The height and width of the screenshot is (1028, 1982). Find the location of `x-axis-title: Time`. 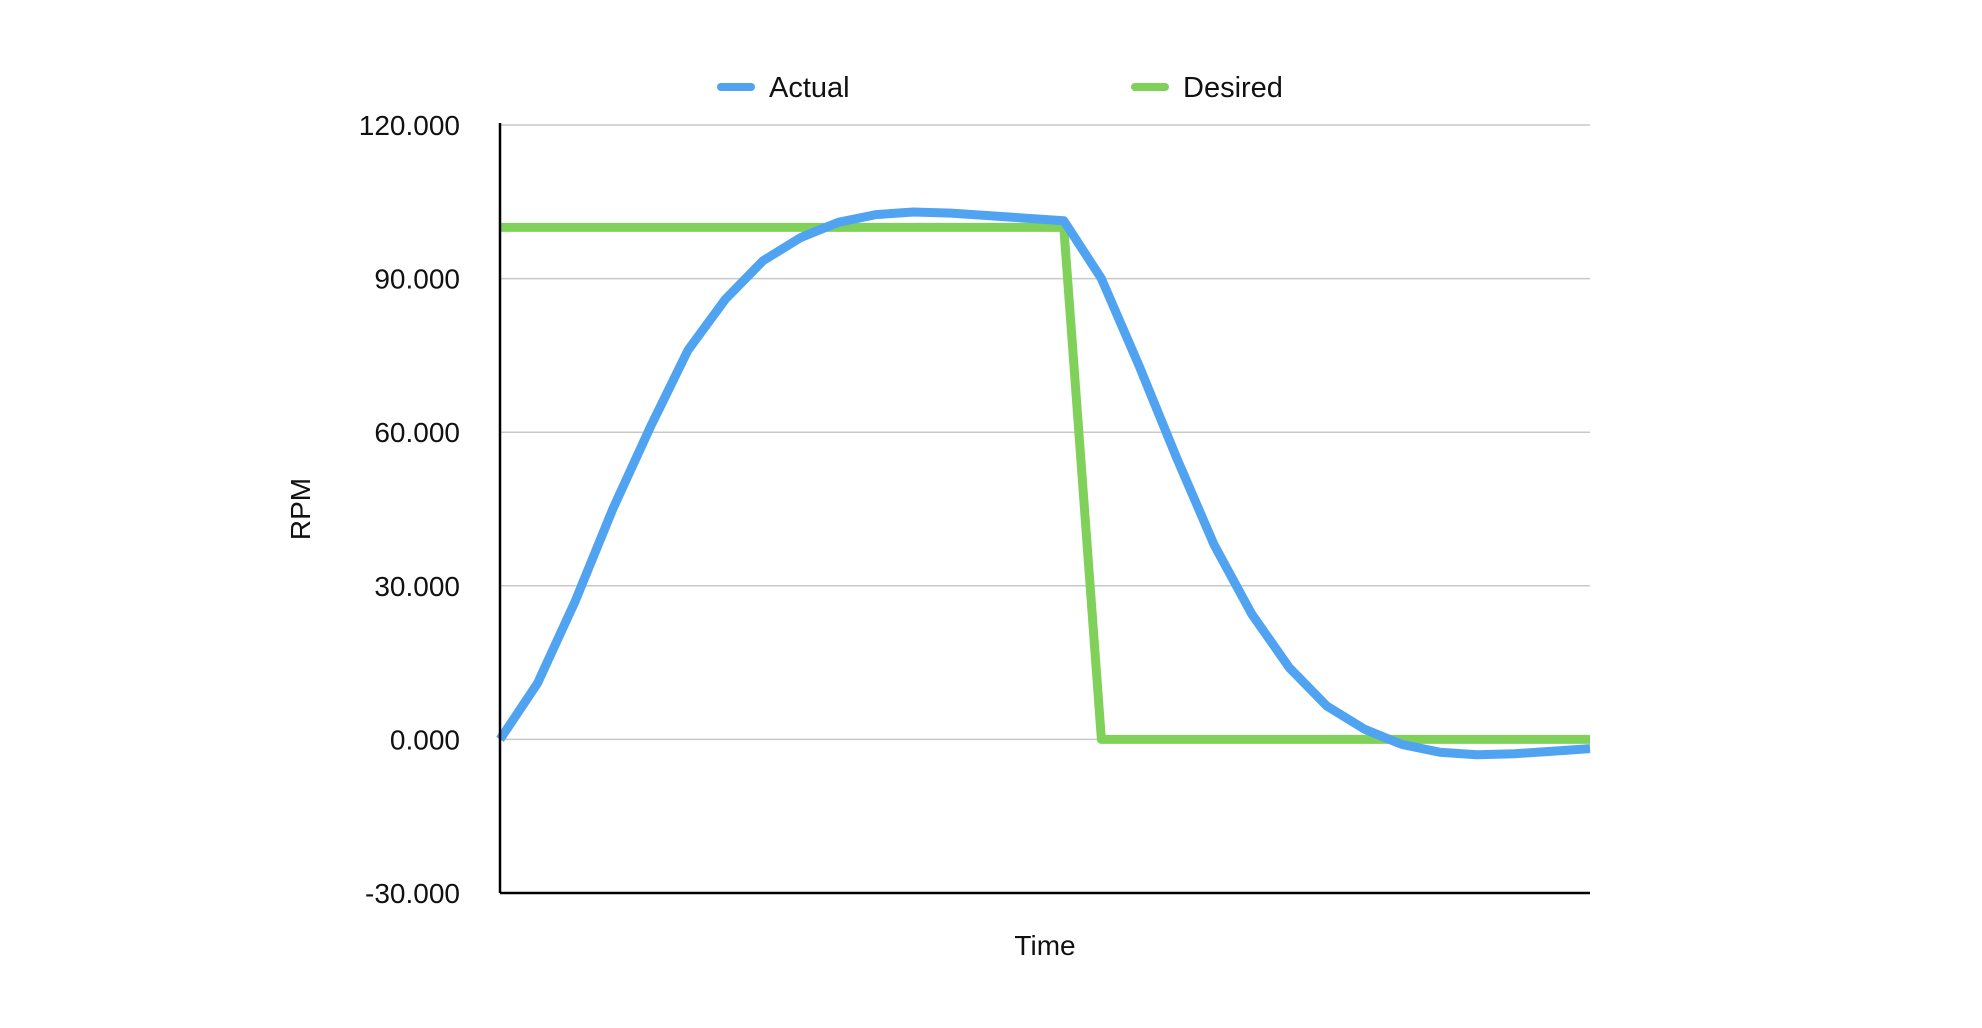

x-axis-title: Time is located at coordinates (1044, 945).